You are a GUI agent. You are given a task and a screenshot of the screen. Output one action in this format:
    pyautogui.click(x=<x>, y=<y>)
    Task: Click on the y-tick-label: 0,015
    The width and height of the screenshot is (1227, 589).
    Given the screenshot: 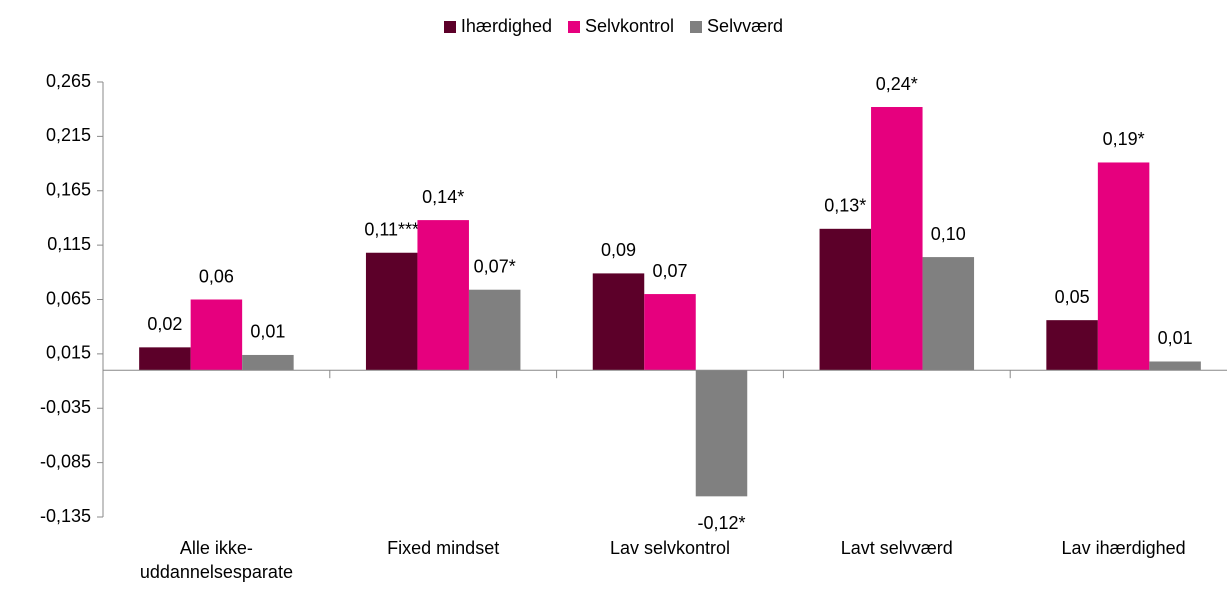 What is the action you would take?
    pyautogui.click(x=68, y=353)
    